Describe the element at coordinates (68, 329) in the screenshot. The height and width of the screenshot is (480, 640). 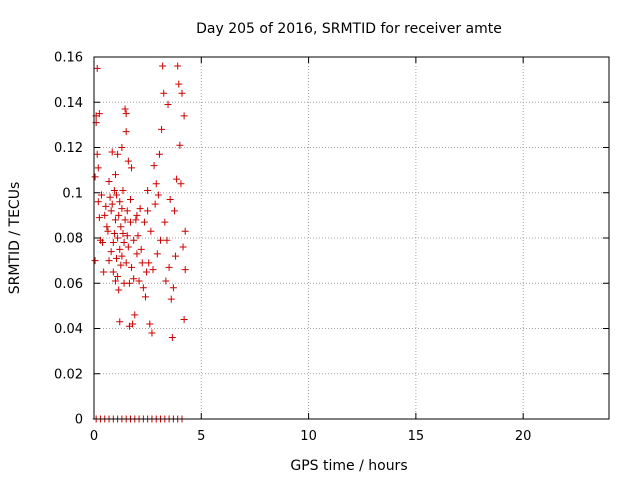
I see `y-tick-label: 0.04` at that location.